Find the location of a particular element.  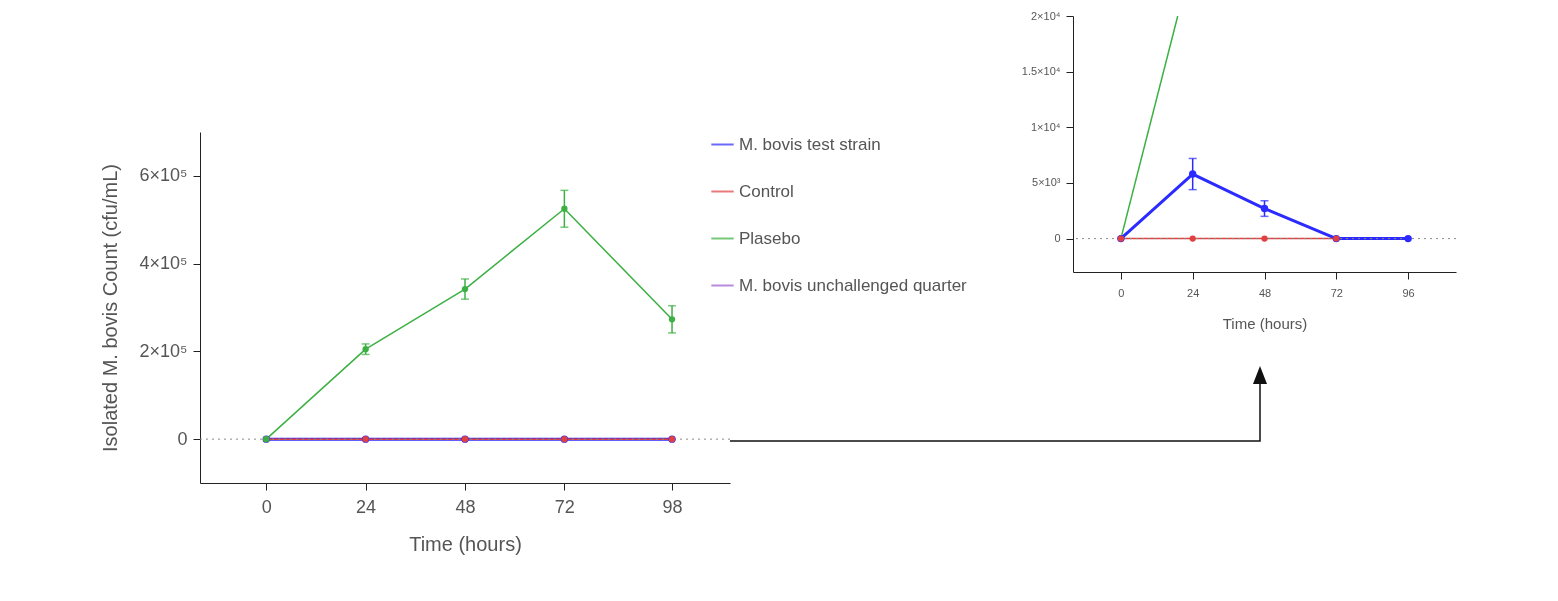

y-tick-label: 2×10⁴ is located at coordinates (1045, 15).